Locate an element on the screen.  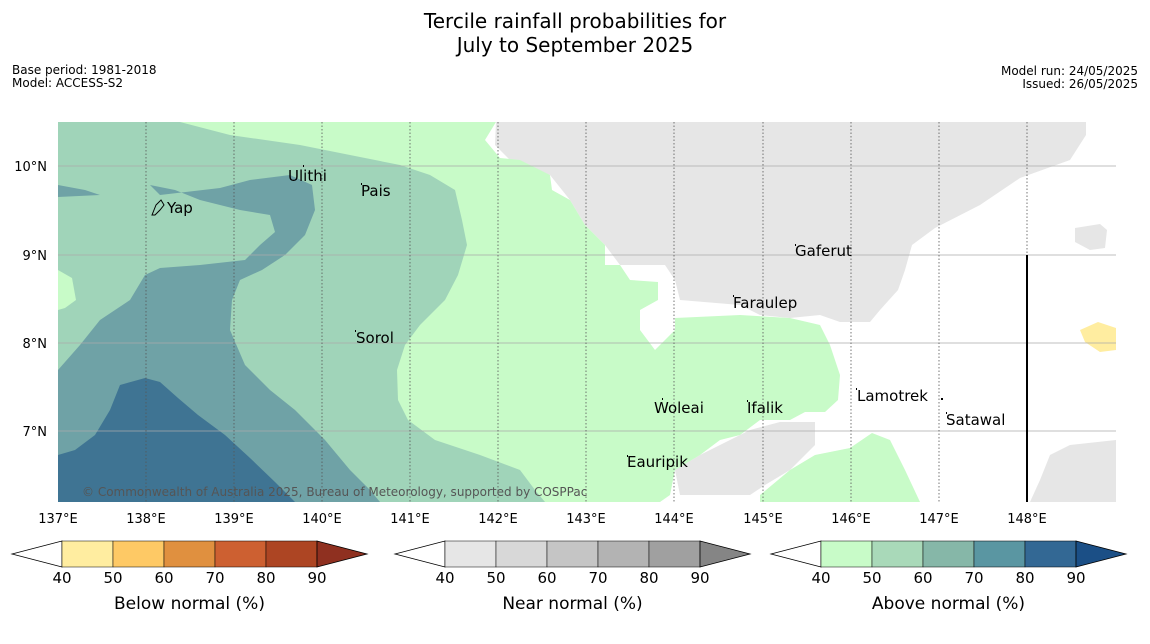
place-lamotrek: Lamotrek is located at coordinates (892, 396).